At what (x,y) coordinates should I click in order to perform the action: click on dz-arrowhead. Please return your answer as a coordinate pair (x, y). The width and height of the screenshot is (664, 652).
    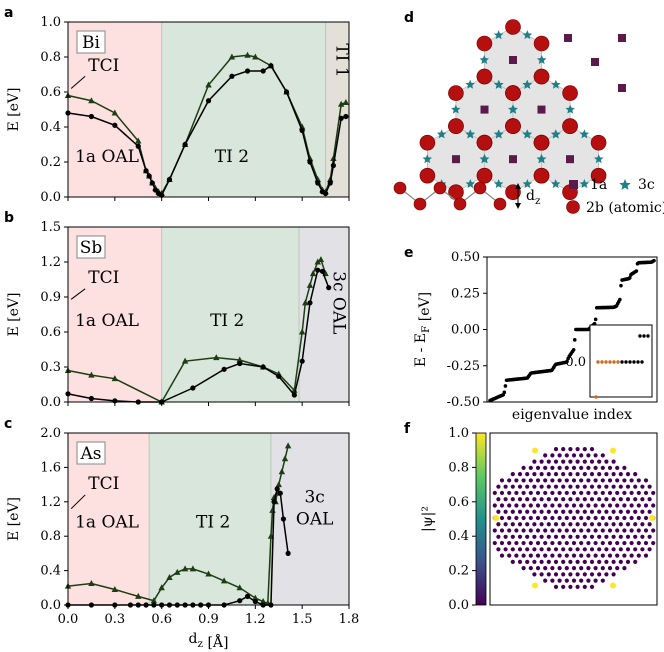
    Looking at the image, I should click on (518, 206).